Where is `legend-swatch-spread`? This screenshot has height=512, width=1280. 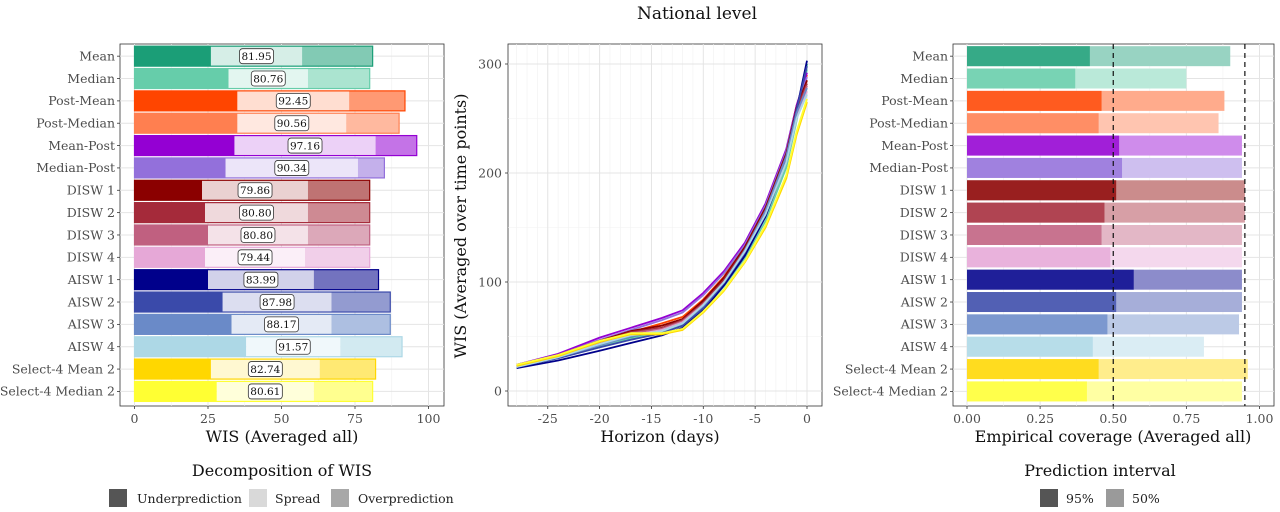
legend-swatch-spread is located at coordinates (258, 498).